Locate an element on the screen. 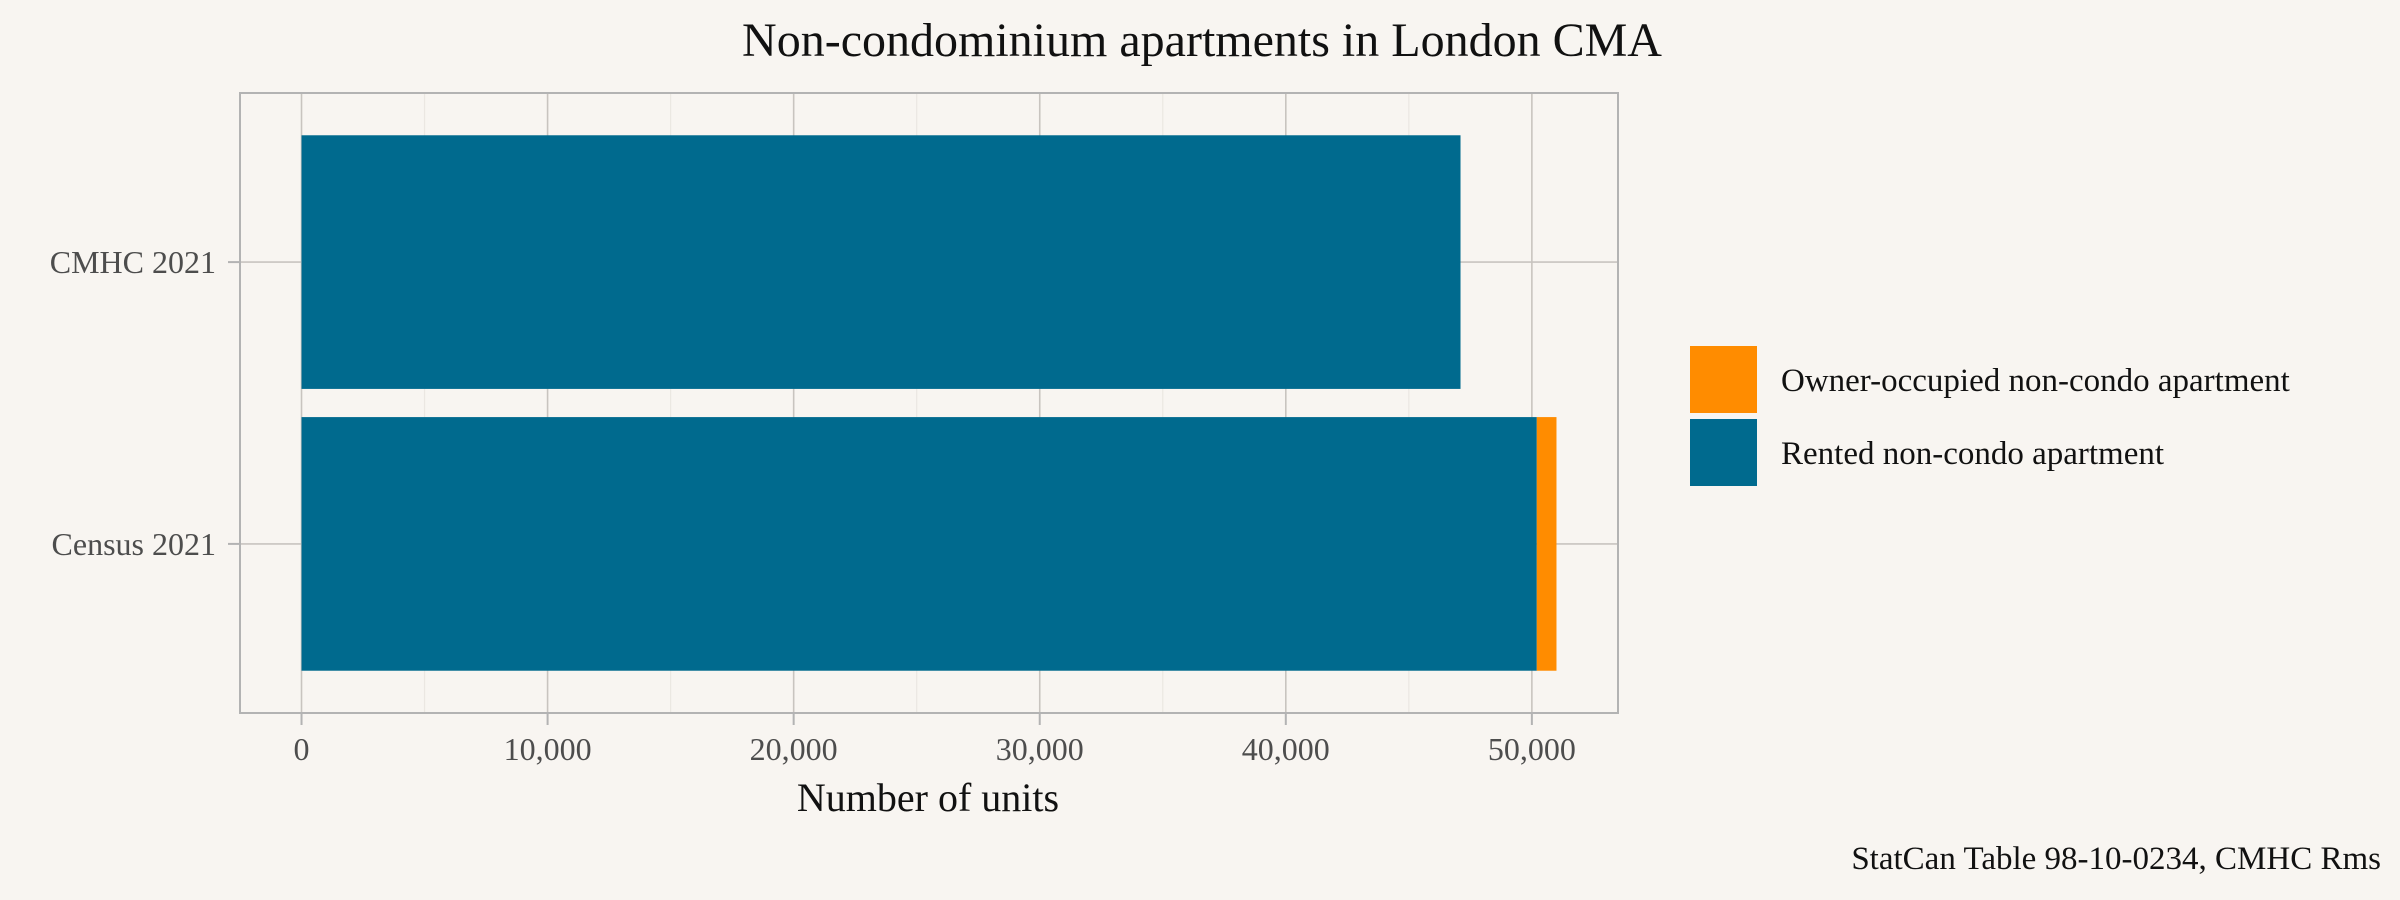 Image resolution: width=2400 pixels, height=900 pixels. legend-item: Rented non-condo apartment is located at coordinates (1927, 452).